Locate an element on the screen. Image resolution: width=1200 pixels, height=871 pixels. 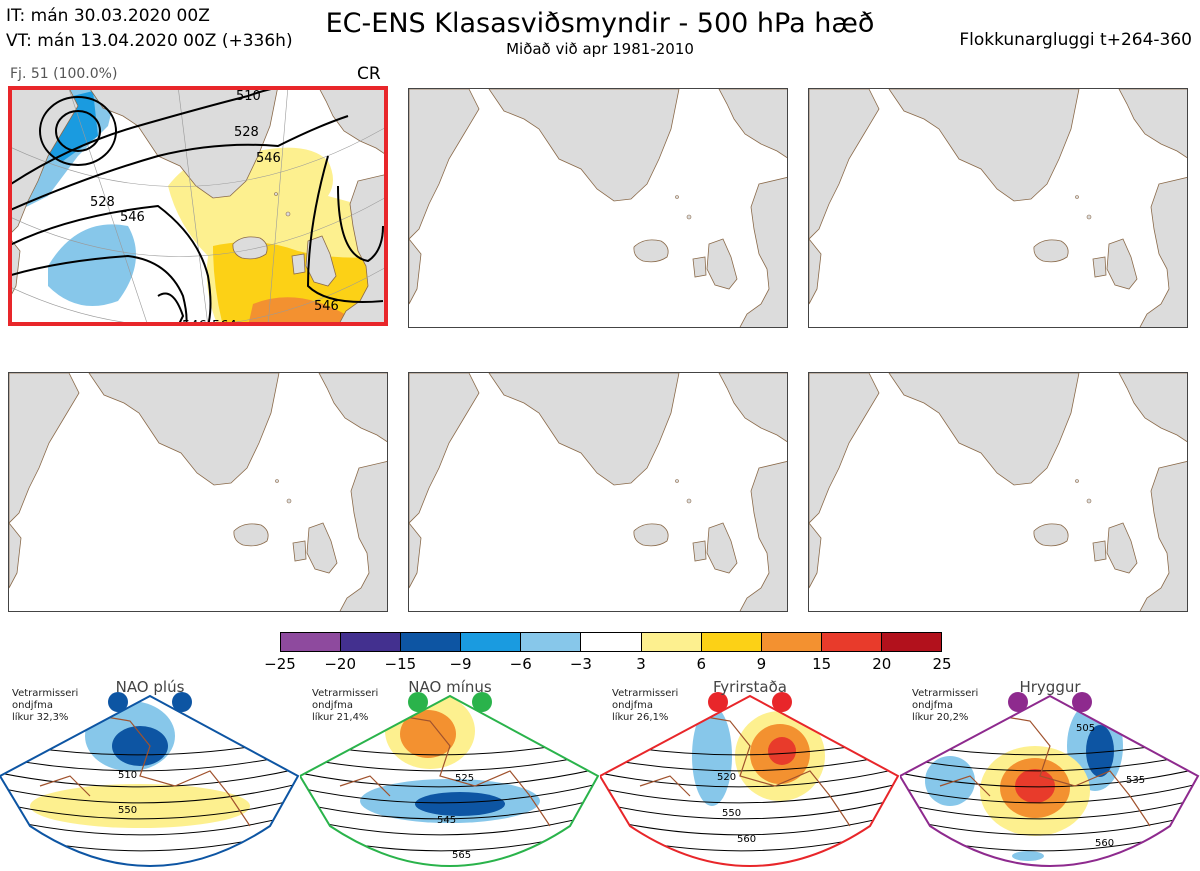
regime-description: Vetrarmisseri ondjfma líkur 20,2% is located at coordinates (945, 705).